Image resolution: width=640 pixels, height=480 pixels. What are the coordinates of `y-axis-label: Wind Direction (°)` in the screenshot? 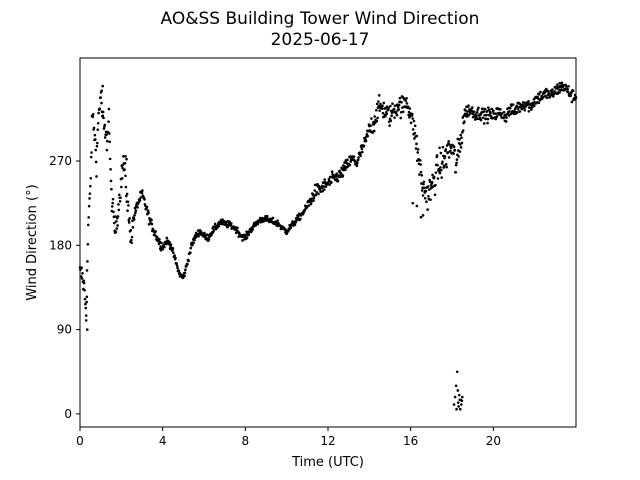 It's located at (32, 242).